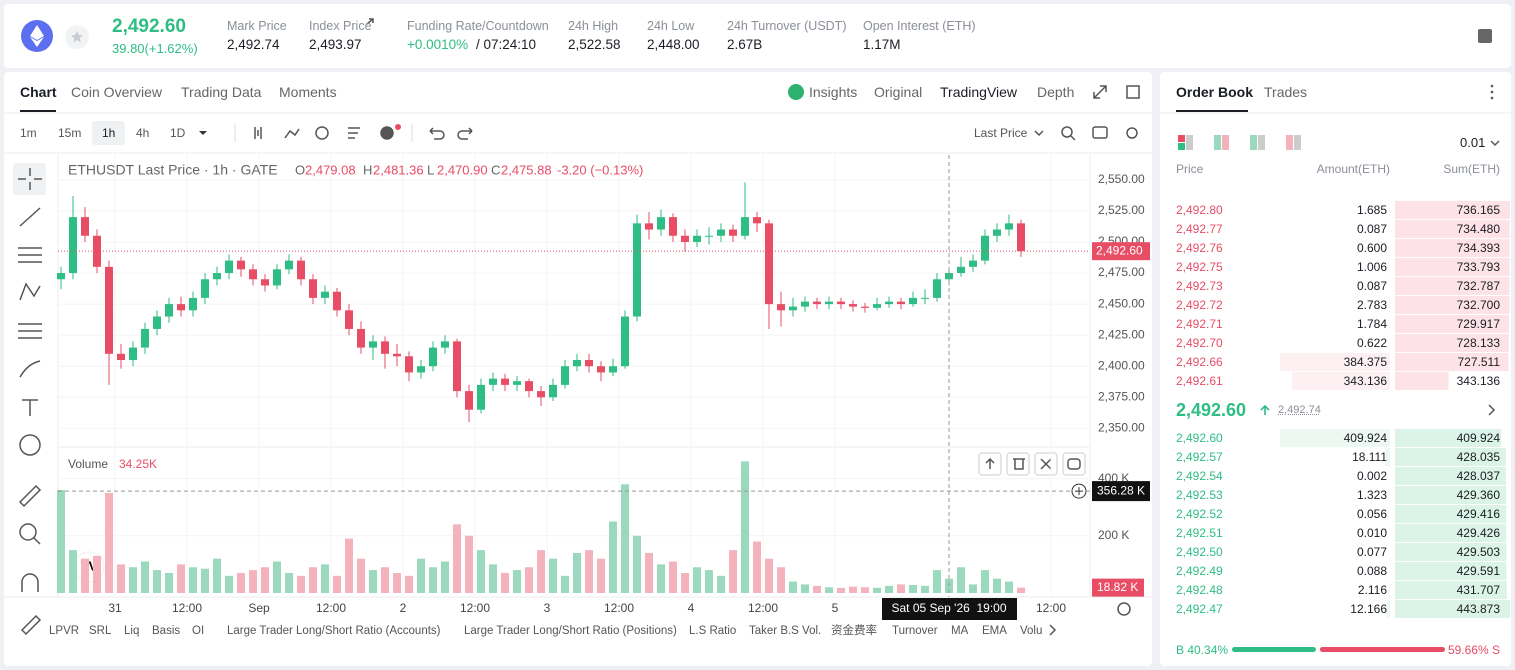  Describe the element at coordinates (334, 631) in the screenshot. I see `indicator-tab: Large Trader Long/Short Ratio (Accounts)` at that location.